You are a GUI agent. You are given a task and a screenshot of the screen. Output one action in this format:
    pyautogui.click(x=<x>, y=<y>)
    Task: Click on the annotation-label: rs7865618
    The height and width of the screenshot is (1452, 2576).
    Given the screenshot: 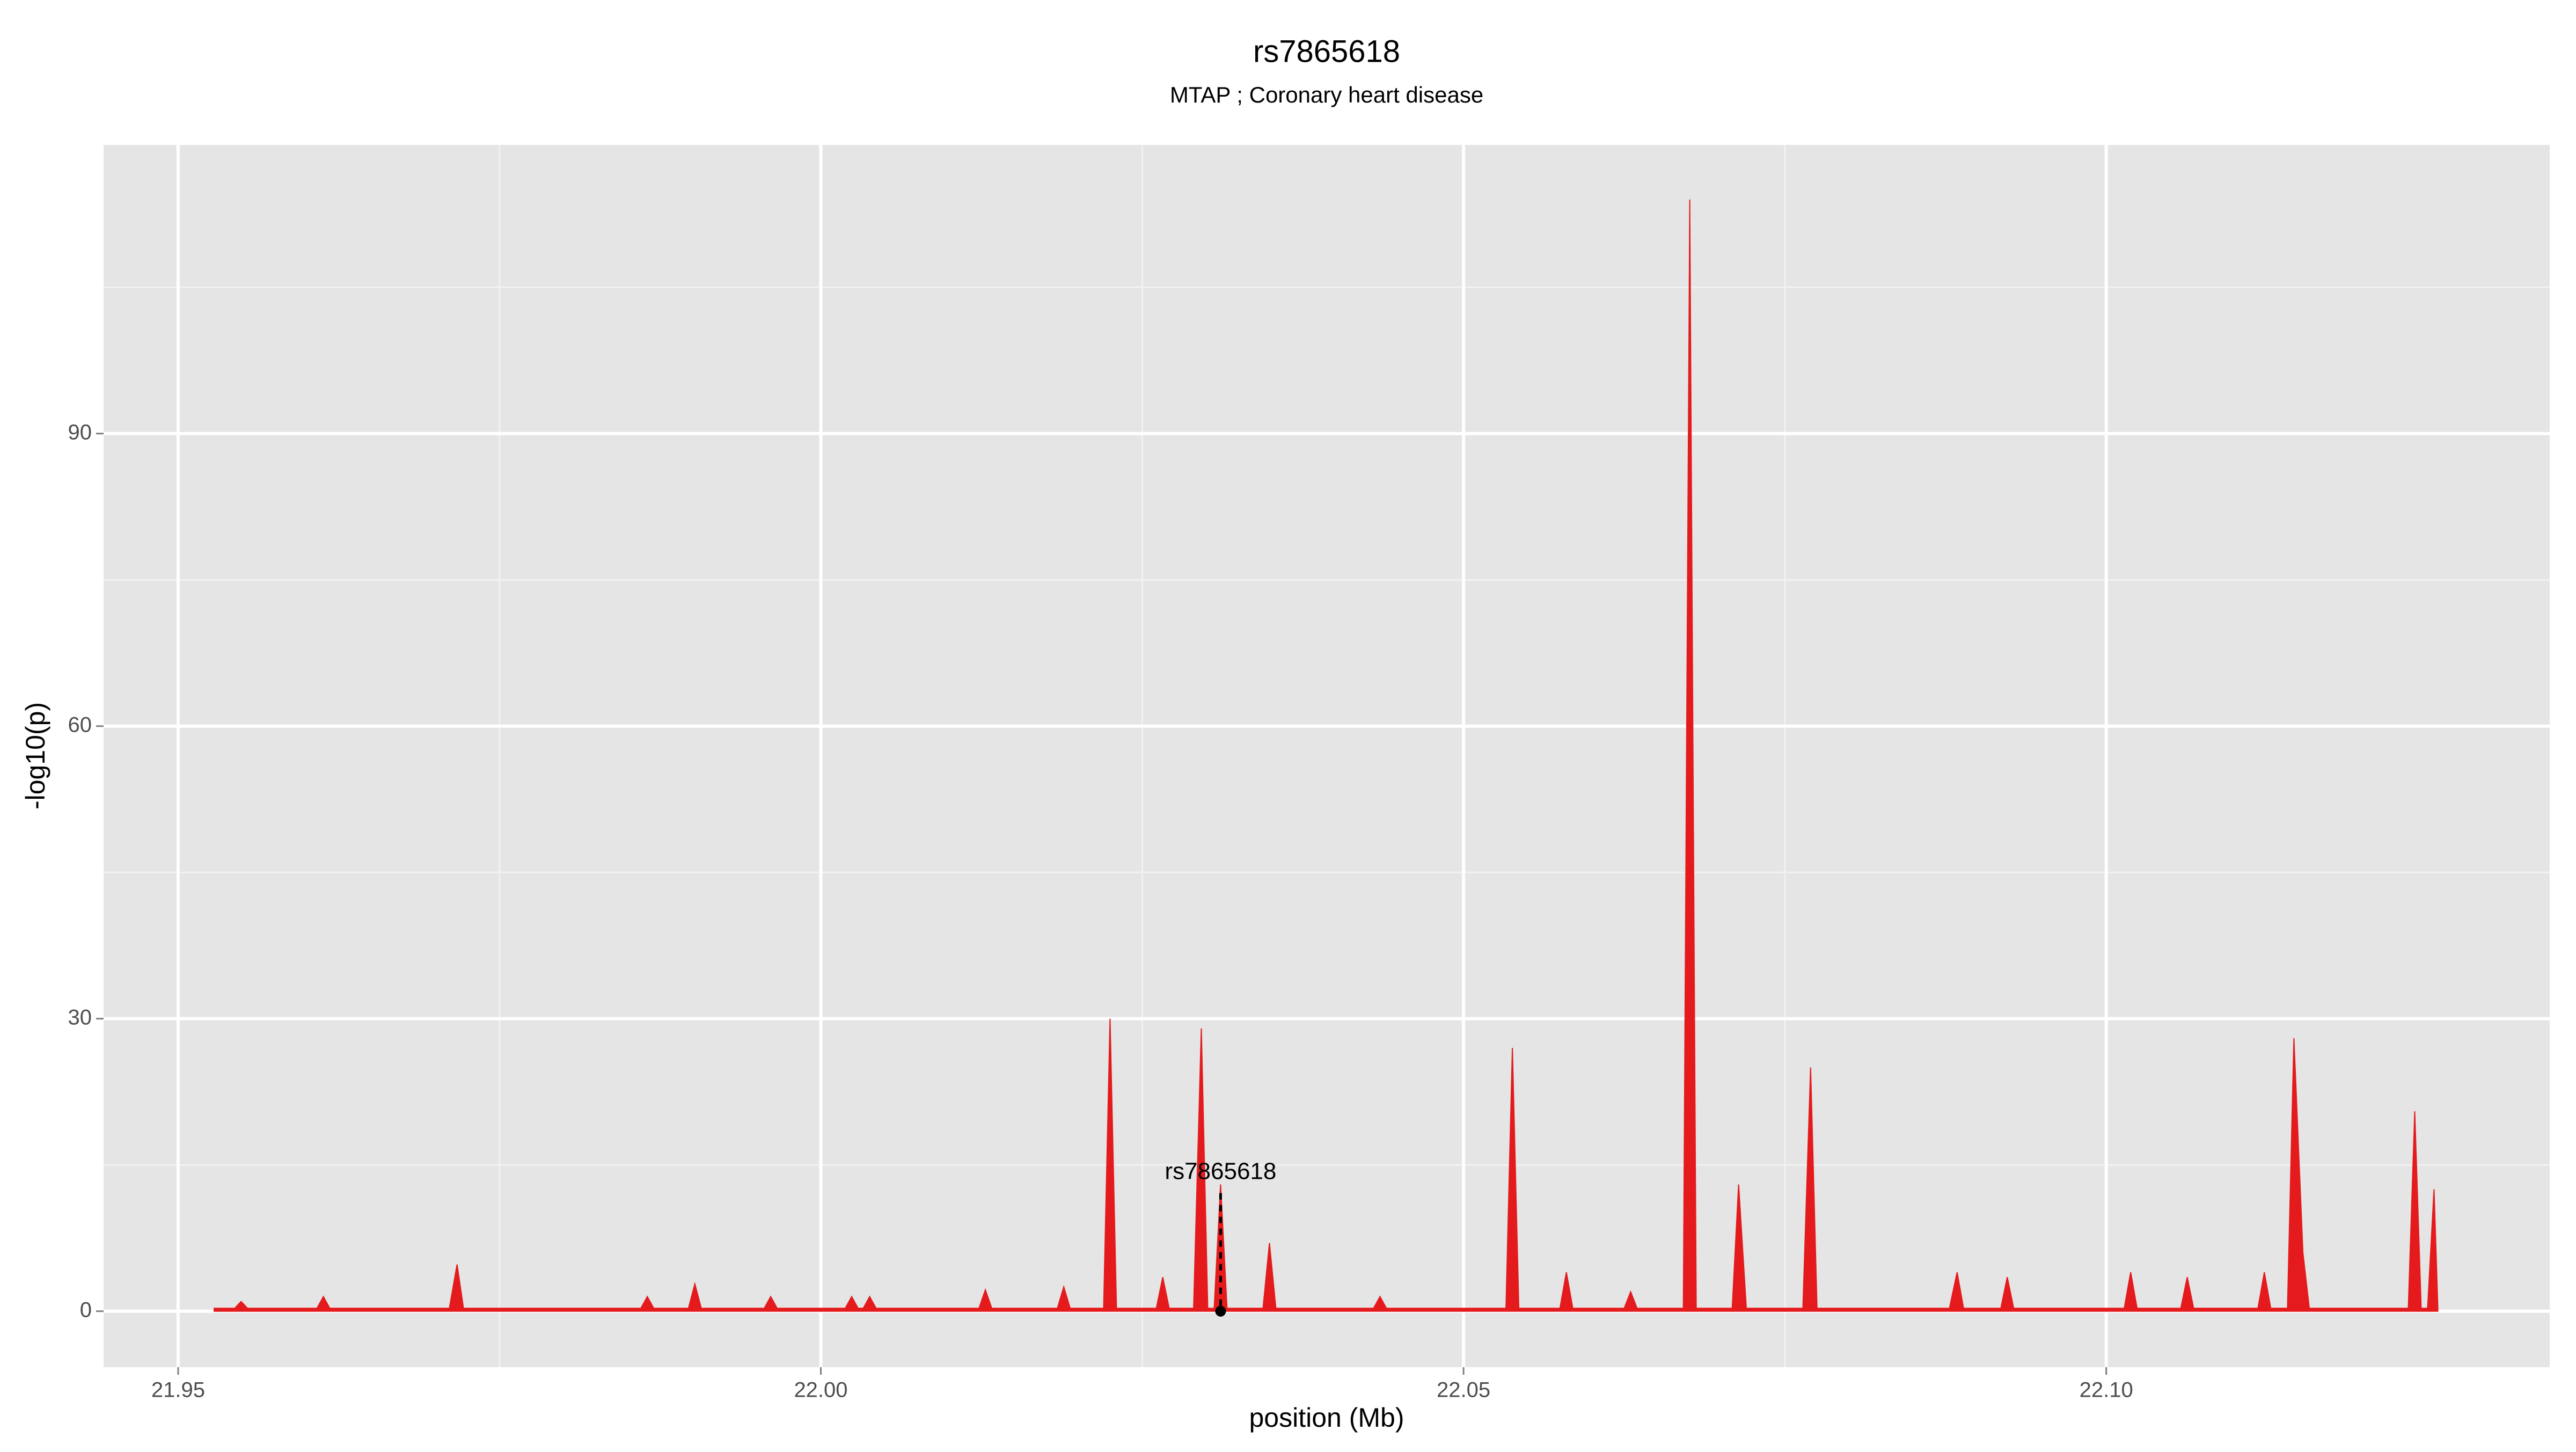 What is the action you would take?
    pyautogui.click(x=1220, y=1171)
    